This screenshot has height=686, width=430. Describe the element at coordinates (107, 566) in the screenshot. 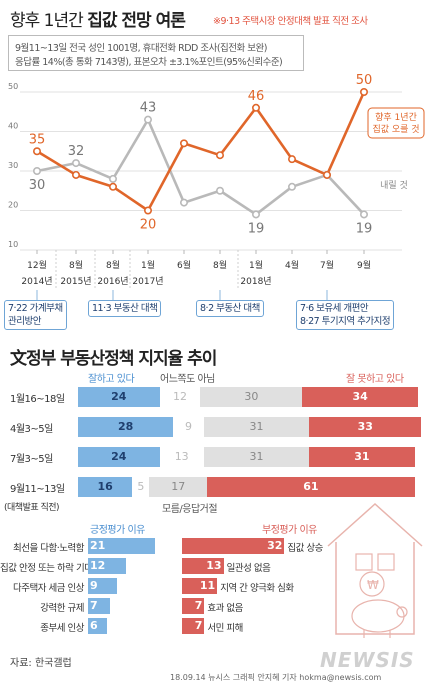

I see `reason-pos-bar: 12` at that location.